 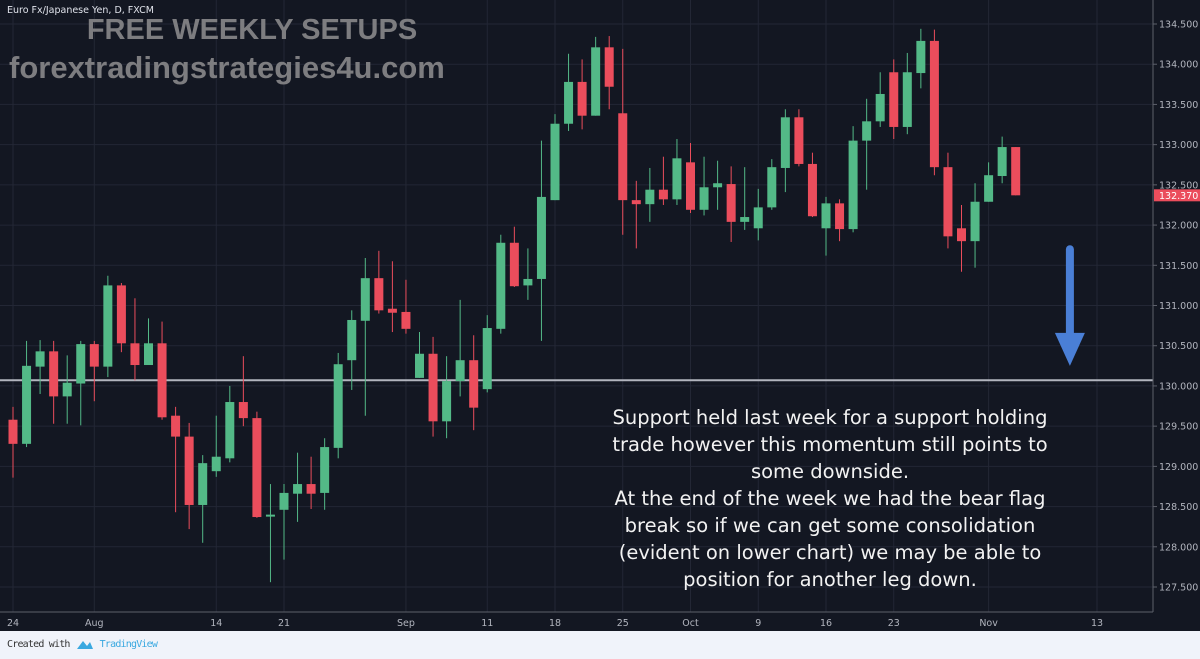 What do you see at coordinates (80, 10) in the screenshot?
I see `symbol-title: Euro Fx/Japanese Yen, D, FXCM` at bounding box center [80, 10].